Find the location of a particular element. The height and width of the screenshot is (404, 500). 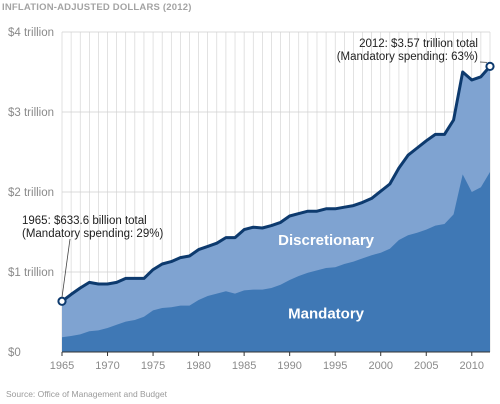

x-tick-label: 1985 is located at coordinates (244, 366).